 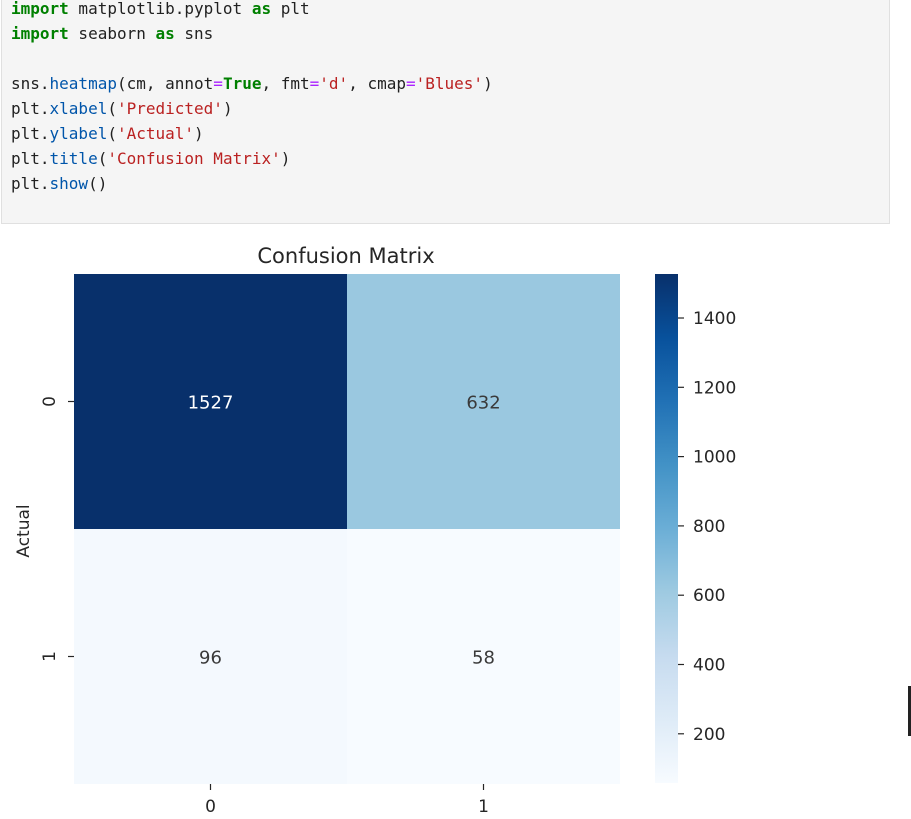 What do you see at coordinates (83, 83) in the screenshot?
I see `code-token: heatmap` at bounding box center [83, 83].